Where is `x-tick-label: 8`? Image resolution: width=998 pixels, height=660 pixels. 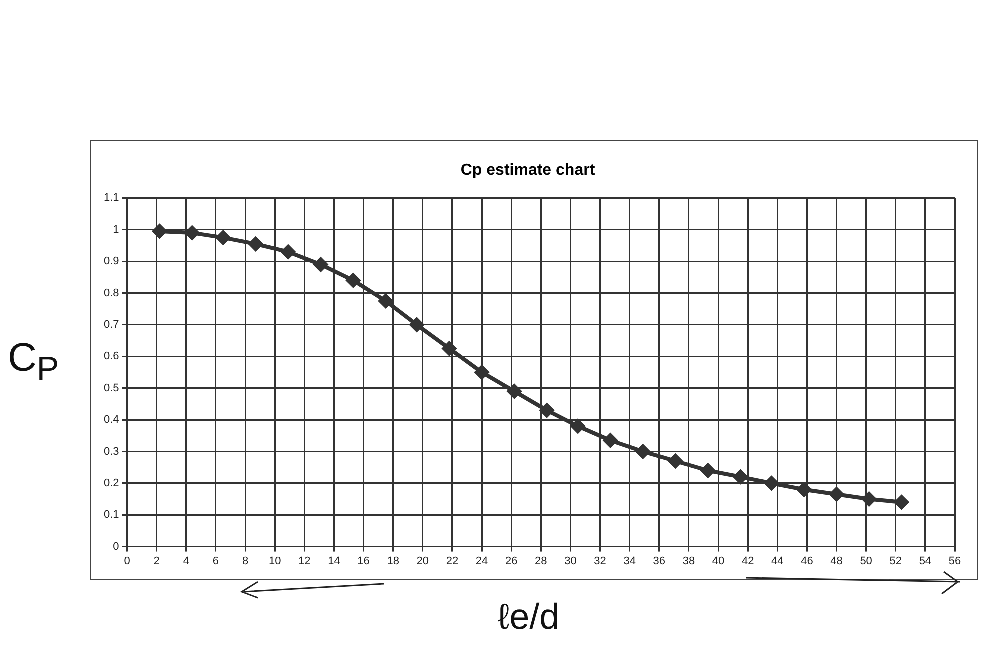 x-tick-label: 8 is located at coordinates (245, 561).